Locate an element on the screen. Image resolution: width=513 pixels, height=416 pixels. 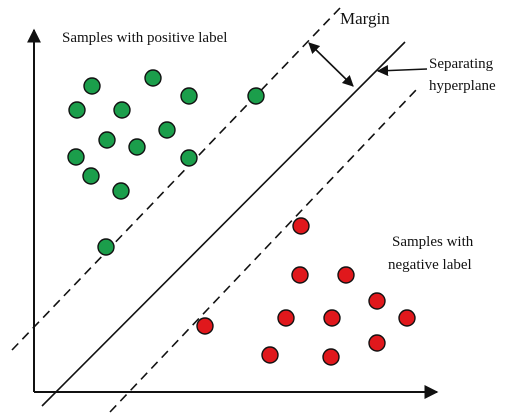
negative-samples-label-line2: negative label is located at coordinates (430, 265).